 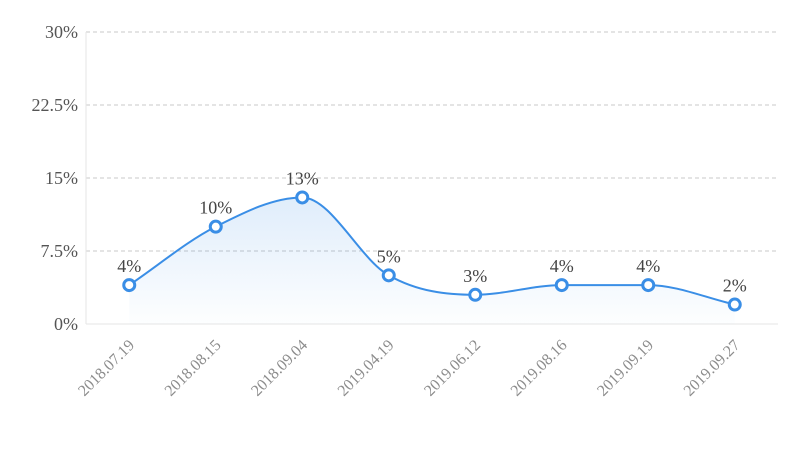 I want to click on x-tick-label: 2018.09.04, so click(x=279, y=368).